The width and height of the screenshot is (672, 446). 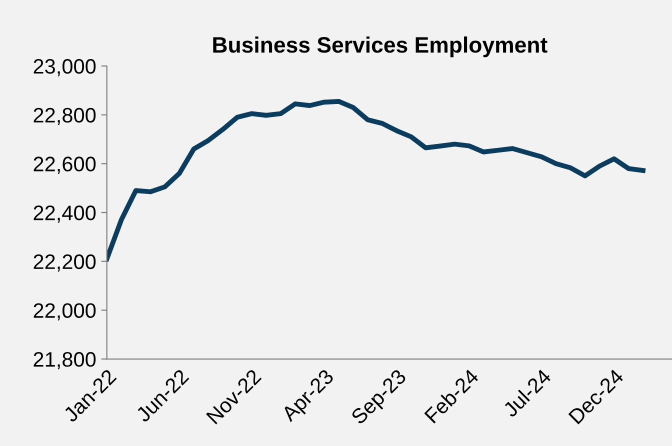 I want to click on y-tick-label: 22,800, so click(x=65, y=117).